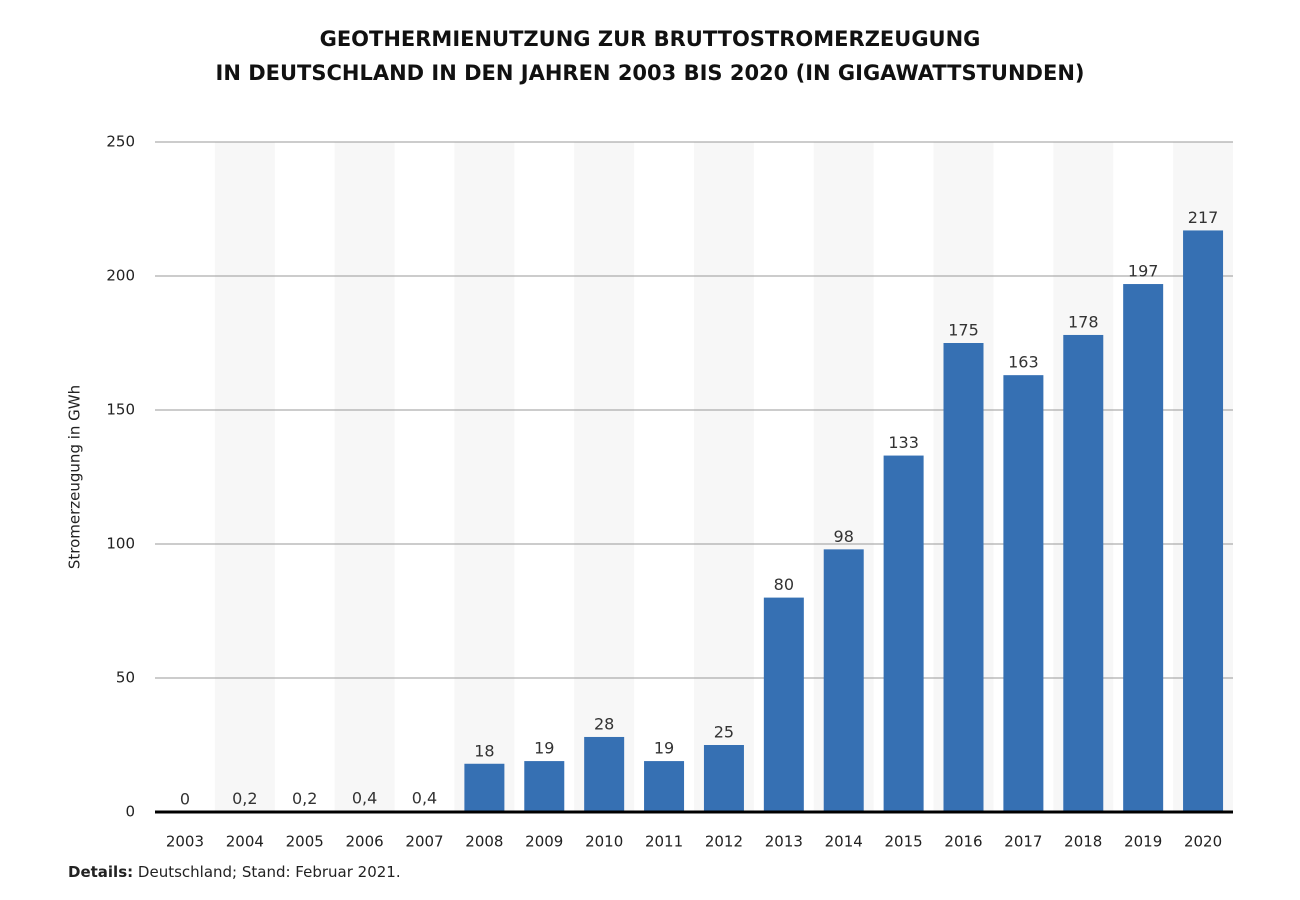 The height and width of the screenshot is (900, 1300). Describe the element at coordinates (125, 678) in the screenshot. I see `y-tick-label: 50` at that location.